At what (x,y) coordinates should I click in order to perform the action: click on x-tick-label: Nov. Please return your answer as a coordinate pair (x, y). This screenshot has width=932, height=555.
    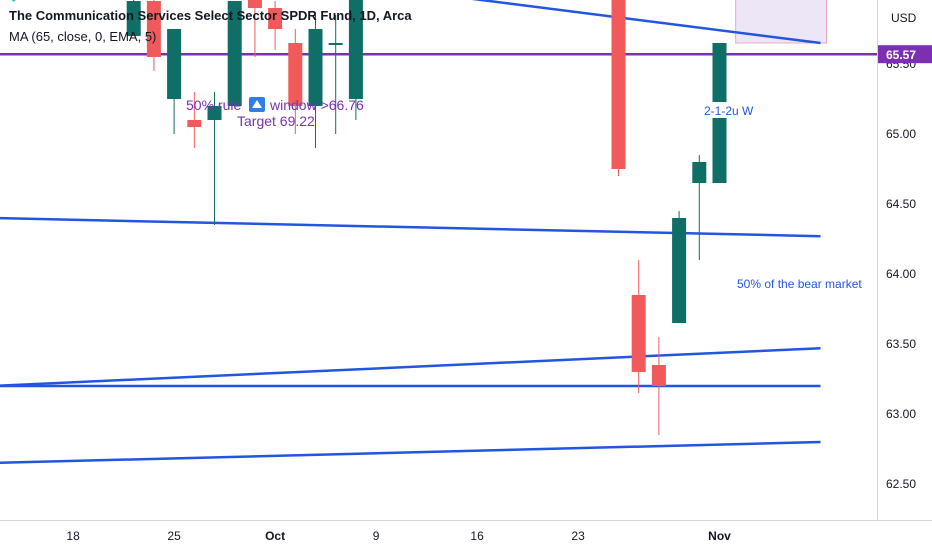
    Looking at the image, I should click on (719, 536).